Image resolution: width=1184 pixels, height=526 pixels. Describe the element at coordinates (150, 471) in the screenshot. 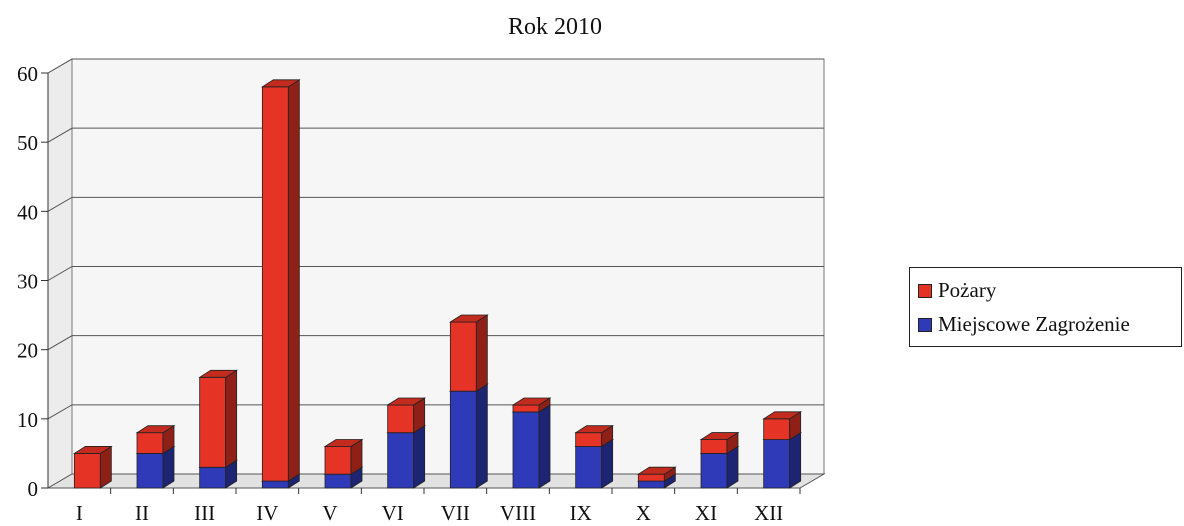

I see `bar-miejscowe-ii` at that location.